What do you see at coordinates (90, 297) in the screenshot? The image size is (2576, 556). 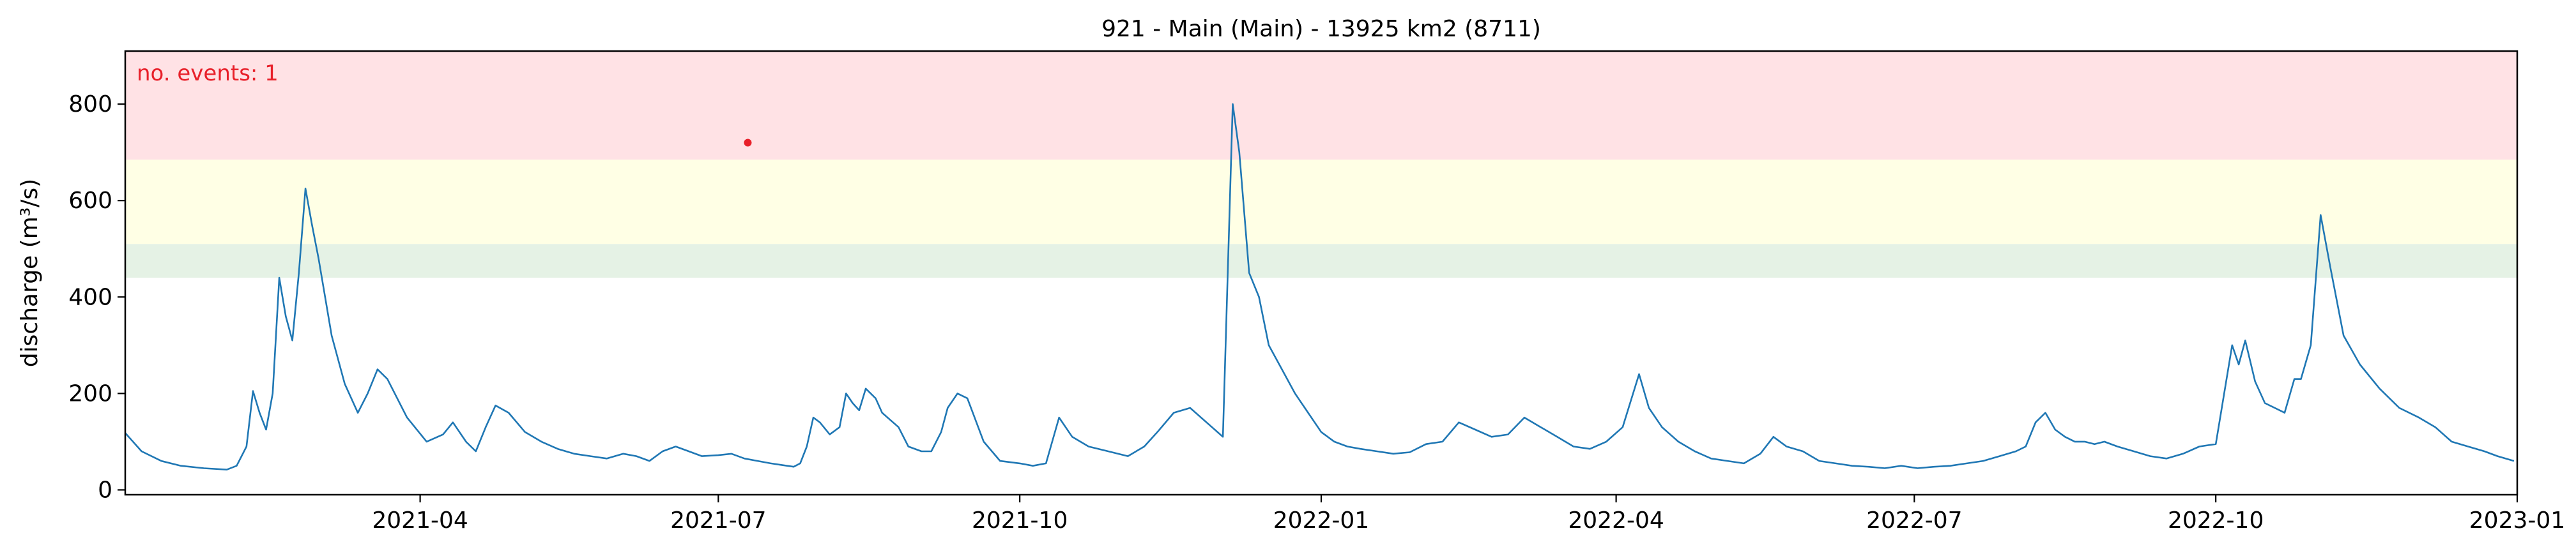 I see `y-tick-label: 400` at bounding box center [90, 297].